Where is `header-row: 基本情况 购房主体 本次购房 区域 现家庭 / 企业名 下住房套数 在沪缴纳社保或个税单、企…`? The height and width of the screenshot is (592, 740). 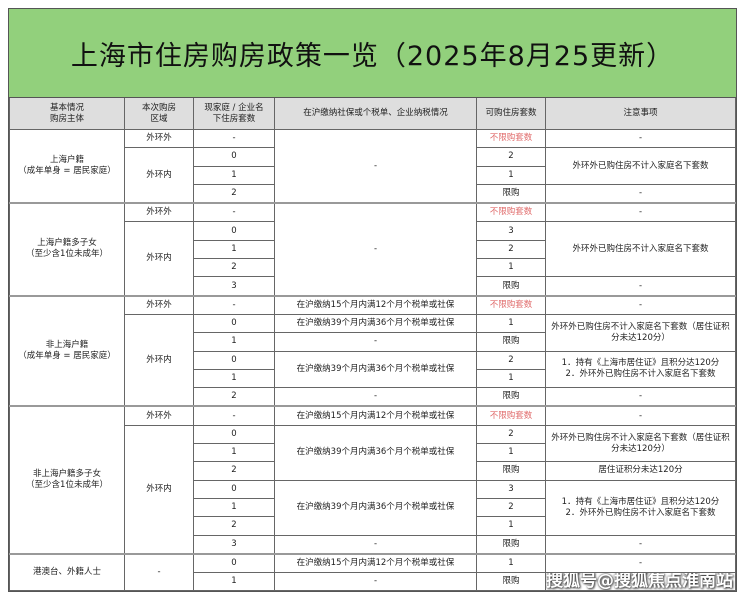
header-row: 基本情况 购房主体 本次购房 区域 现家庭 / 企业名 下住房套数 在沪缴纳社保或个税单、企… is located at coordinates (372, 114).